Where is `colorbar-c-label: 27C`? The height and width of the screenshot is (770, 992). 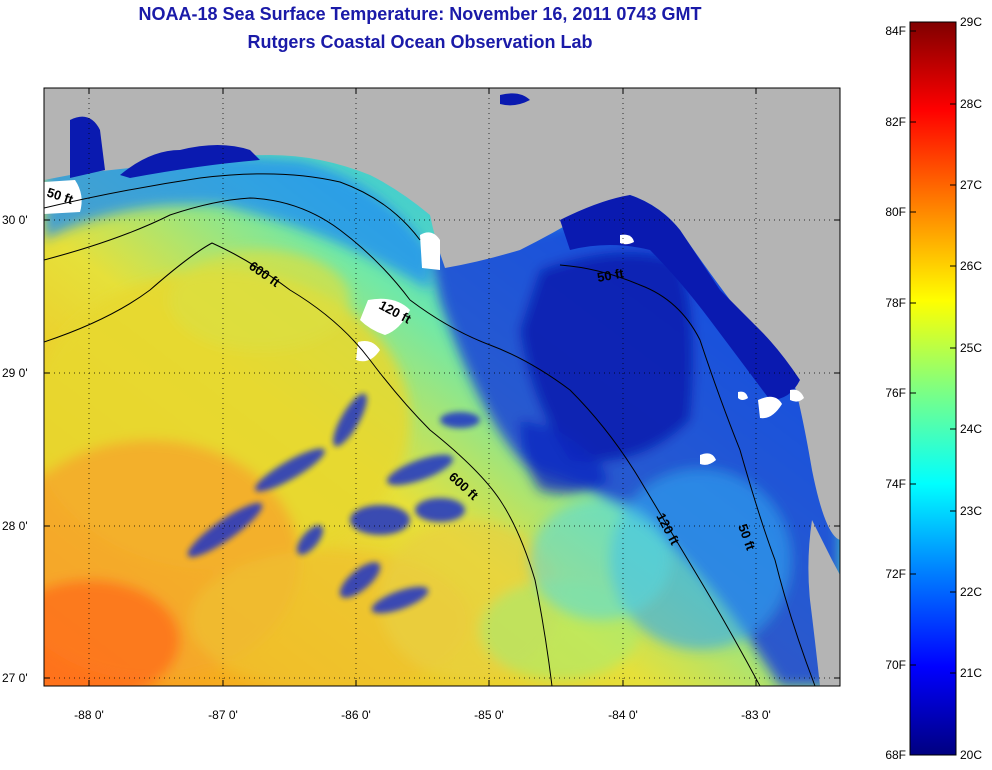
colorbar-c-label: 27C is located at coordinates (971, 185).